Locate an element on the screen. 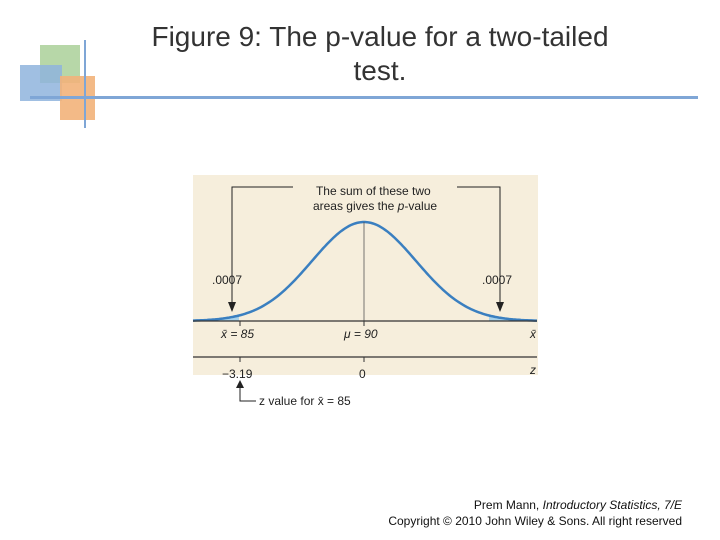 The width and height of the screenshot is (720, 540). title-line: Figure 9: The p-value for a two-tailed is located at coordinates (379, 36).